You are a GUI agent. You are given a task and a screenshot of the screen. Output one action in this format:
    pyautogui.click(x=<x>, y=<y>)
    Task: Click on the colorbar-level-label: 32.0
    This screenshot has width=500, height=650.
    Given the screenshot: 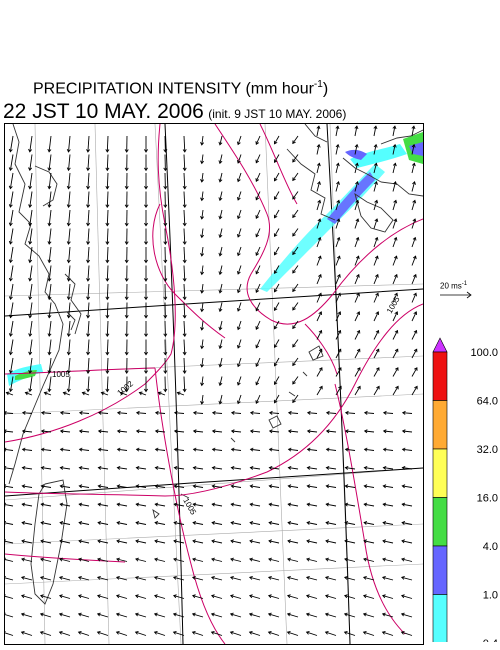 What is the action you would take?
    pyautogui.click(x=487, y=450)
    